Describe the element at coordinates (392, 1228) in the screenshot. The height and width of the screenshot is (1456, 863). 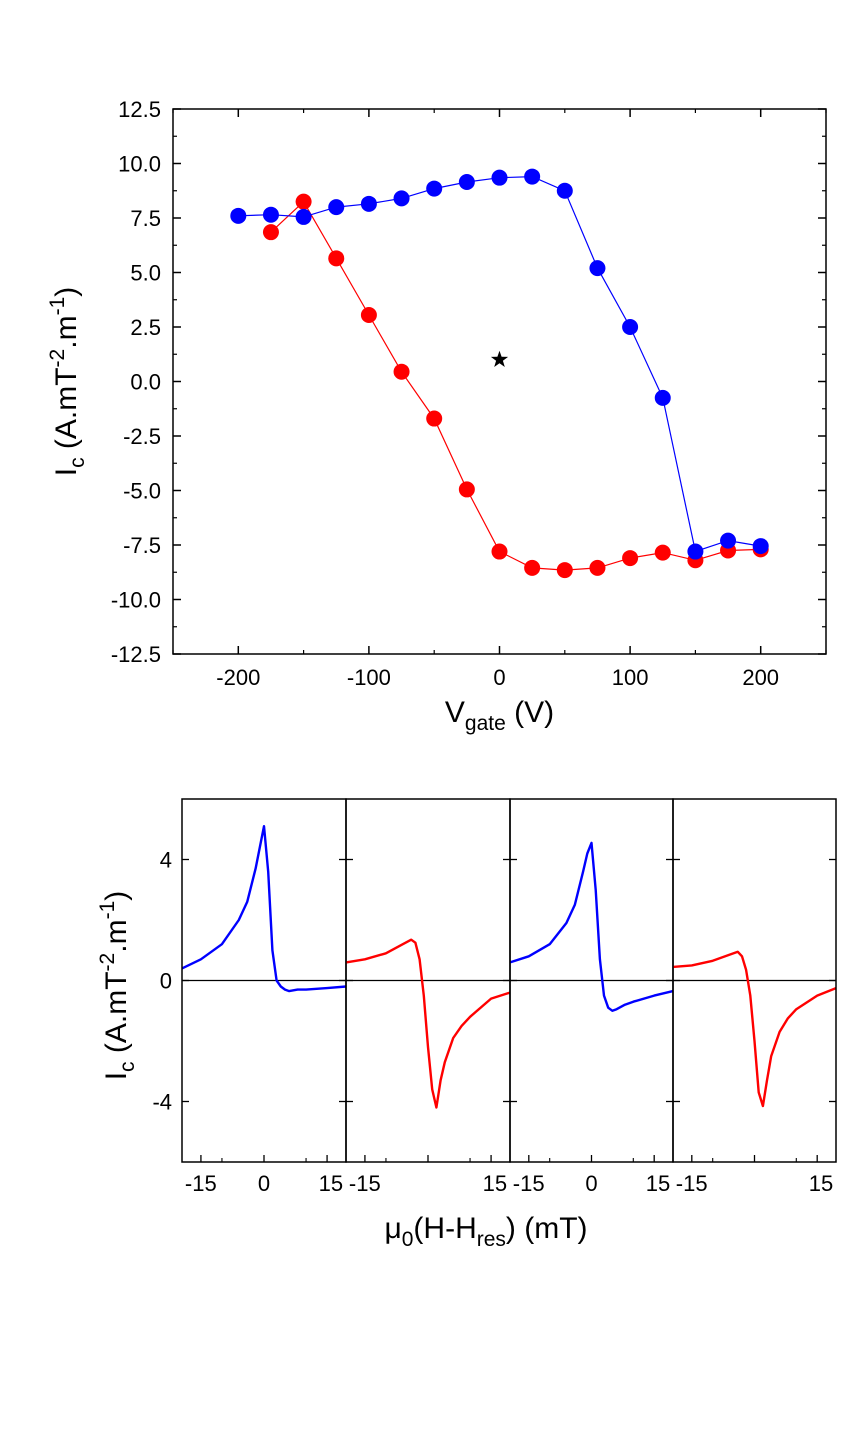
I see `x-label-mu: μ` at that location.